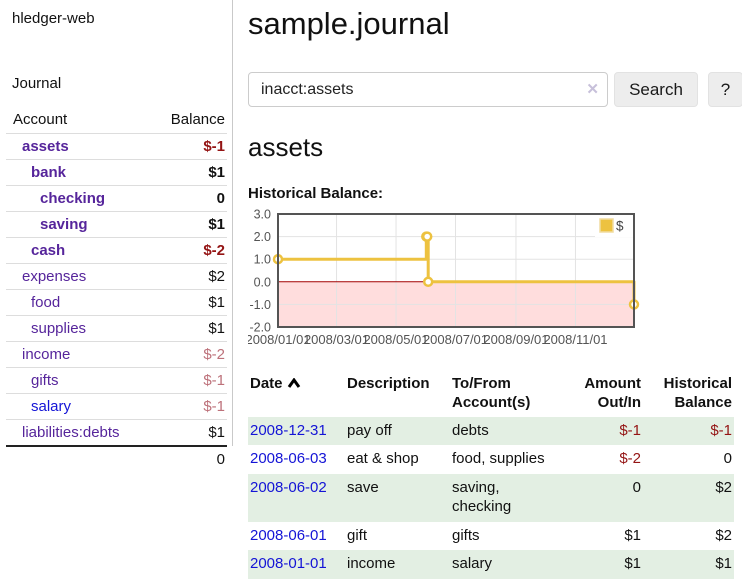  What do you see at coordinates (46, 354) in the screenshot?
I see `account-link: income` at bounding box center [46, 354].